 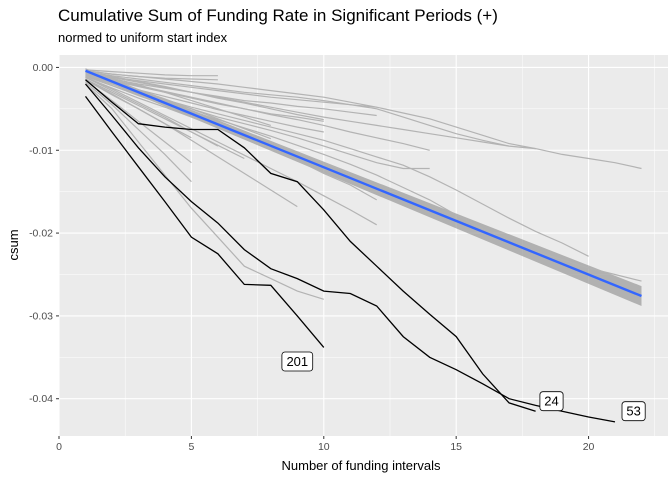 What do you see at coordinates (191, 447) in the screenshot?
I see `x-tick-label: 5` at bounding box center [191, 447].